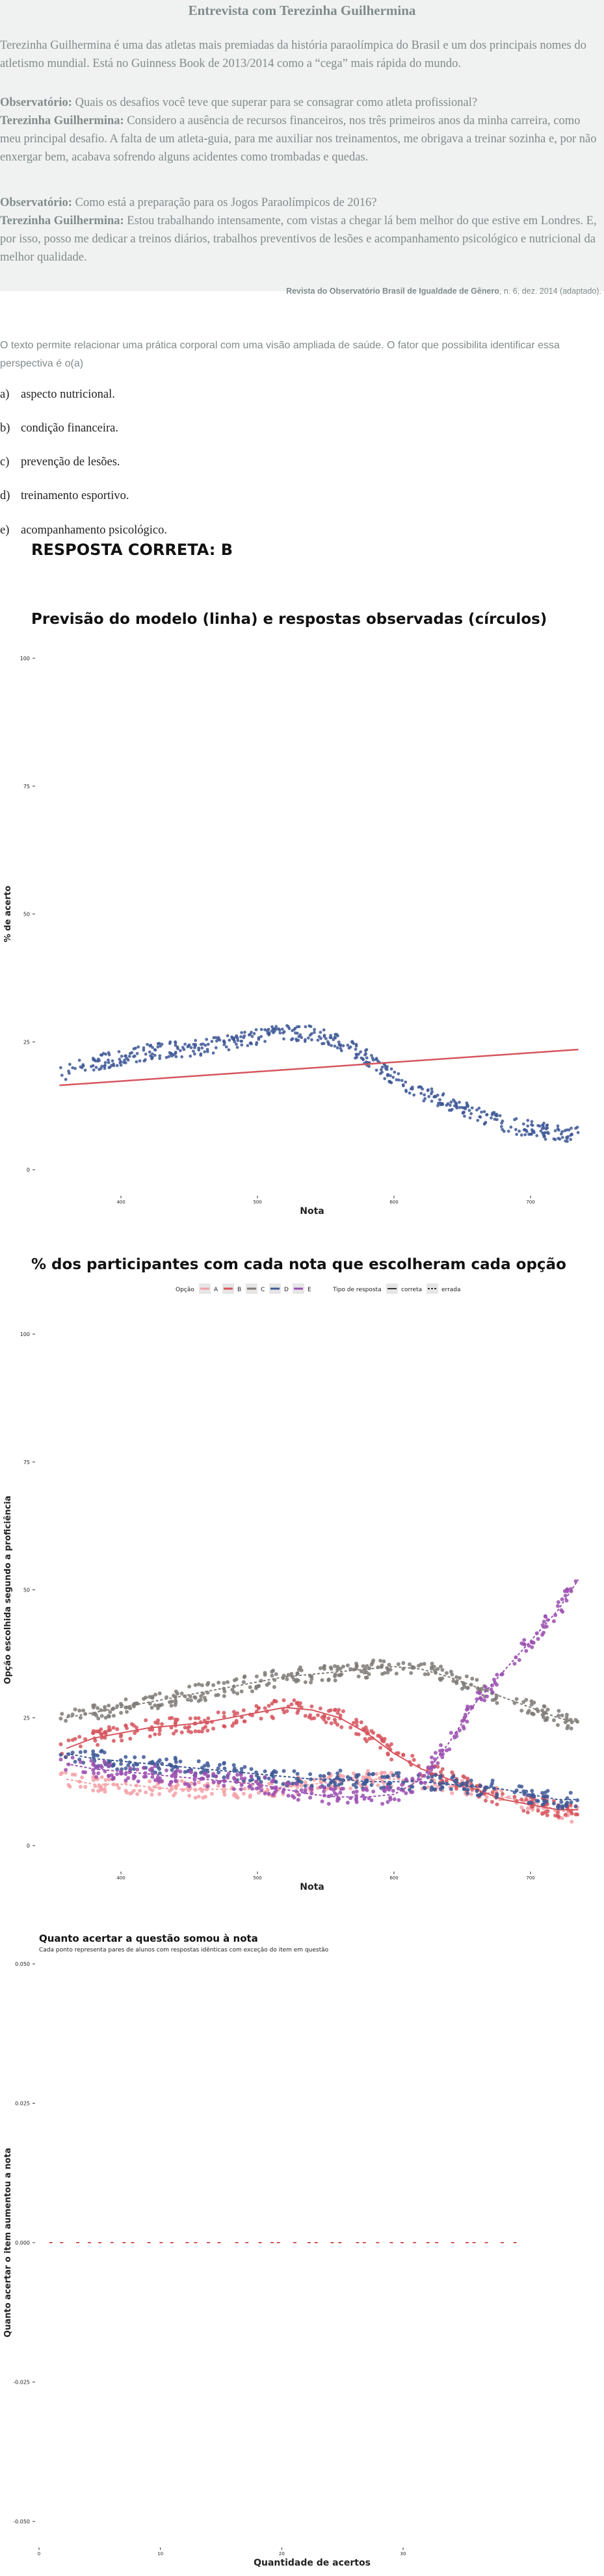 The image size is (604, 2576). I want to click on legend-title: Tipo de resposta, so click(357, 1290).